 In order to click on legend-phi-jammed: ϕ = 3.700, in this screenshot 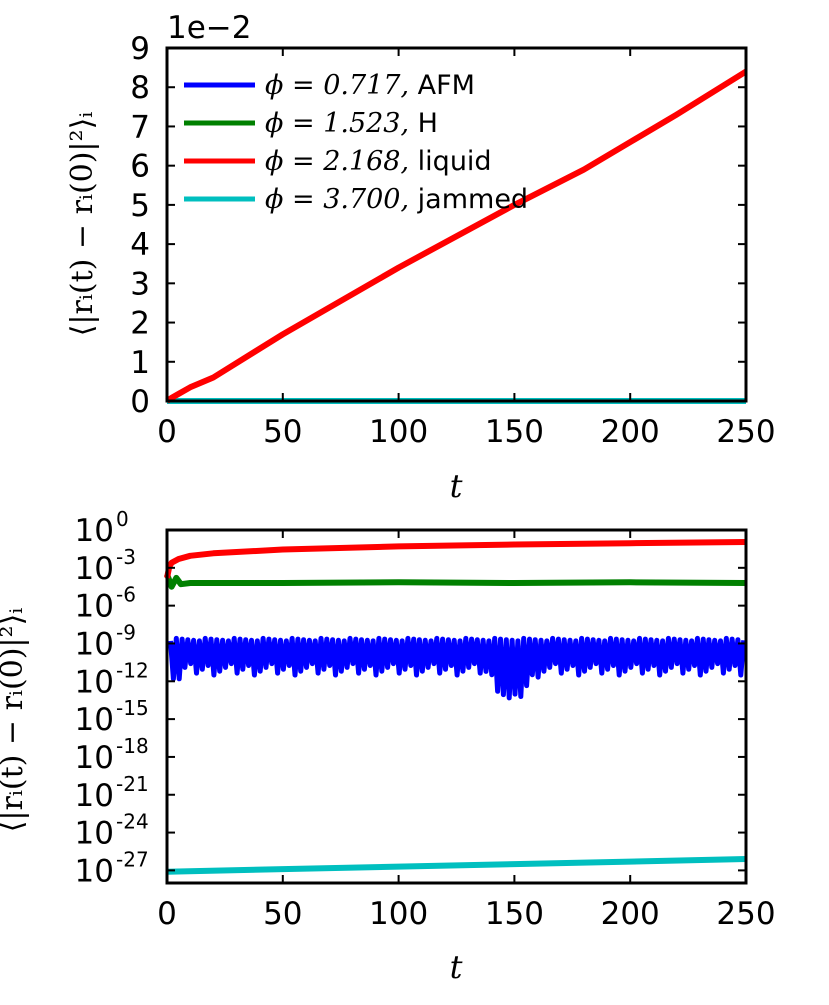, I will do `click(337, 199)`.